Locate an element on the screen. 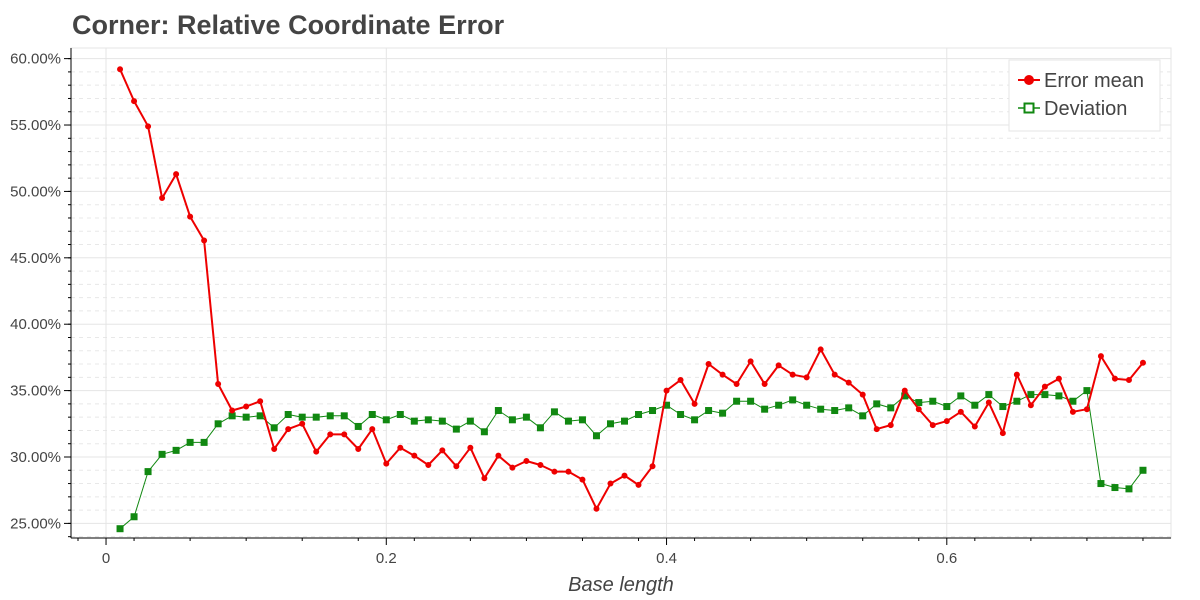 The image size is (1200, 600). legend-box is located at coordinates (1084, 95).